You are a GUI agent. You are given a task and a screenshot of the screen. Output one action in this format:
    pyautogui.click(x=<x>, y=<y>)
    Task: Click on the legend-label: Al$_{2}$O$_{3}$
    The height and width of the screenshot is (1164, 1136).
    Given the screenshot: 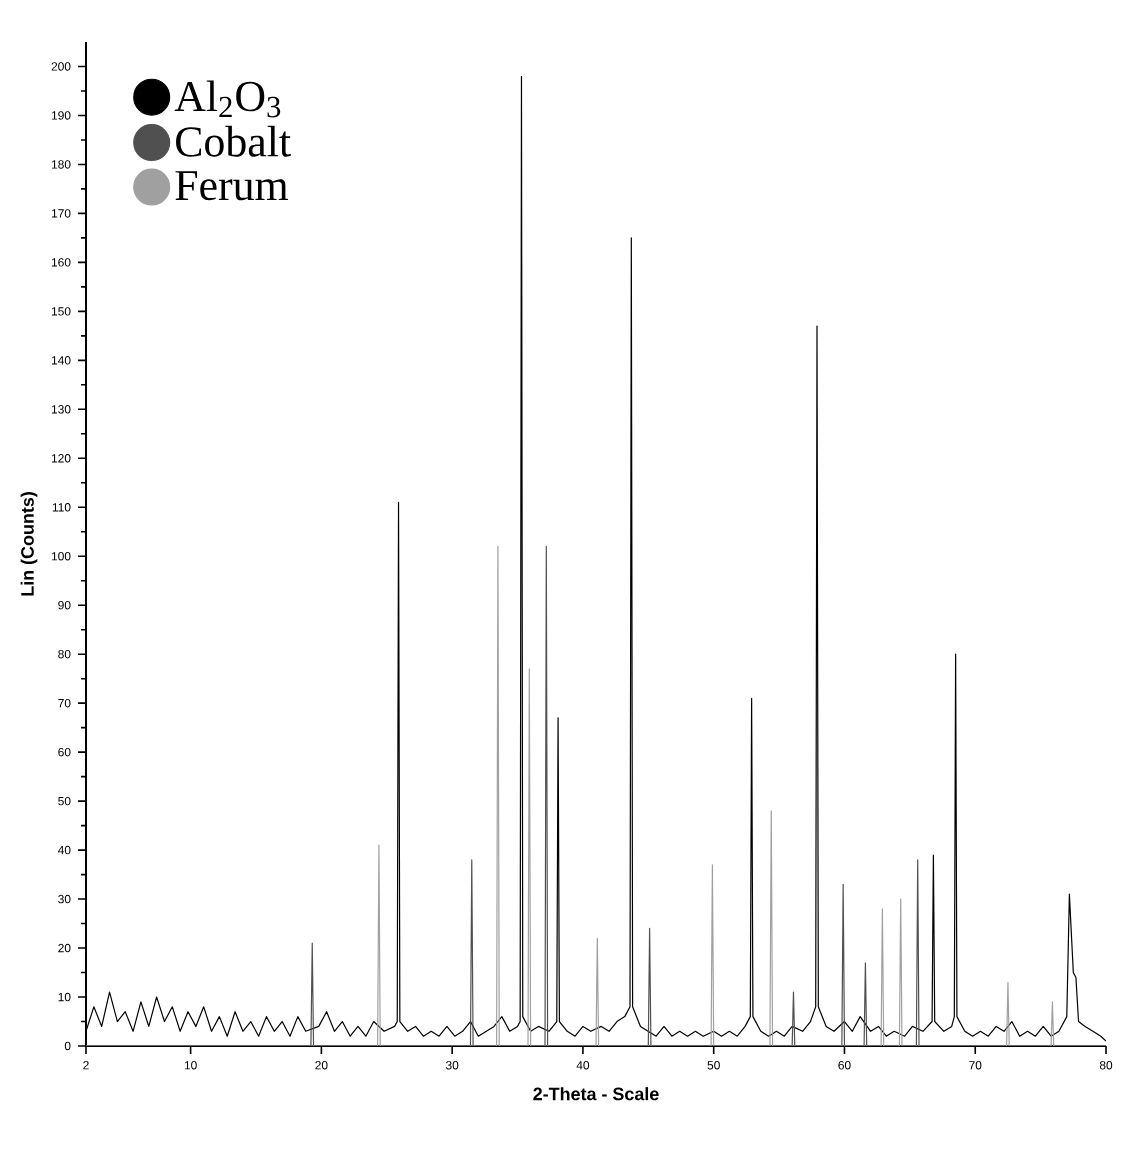 What is the action you would take?
    pyautogui.click(x=227, y=99)
    